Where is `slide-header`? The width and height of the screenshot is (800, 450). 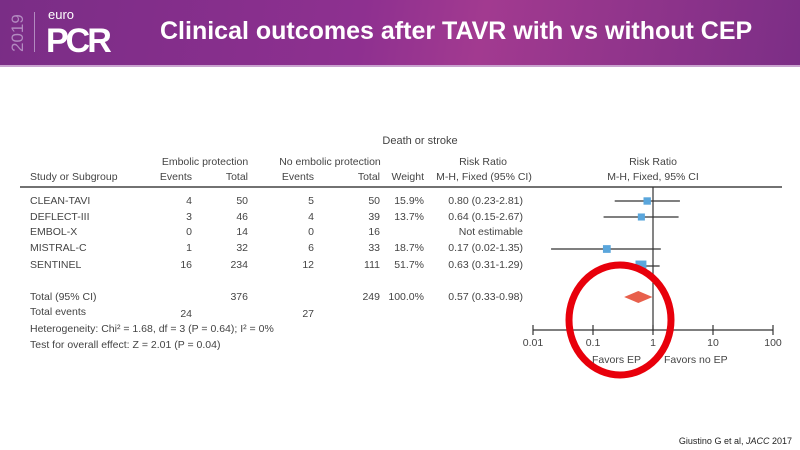 slide-header is located at coordinates (400, 32).